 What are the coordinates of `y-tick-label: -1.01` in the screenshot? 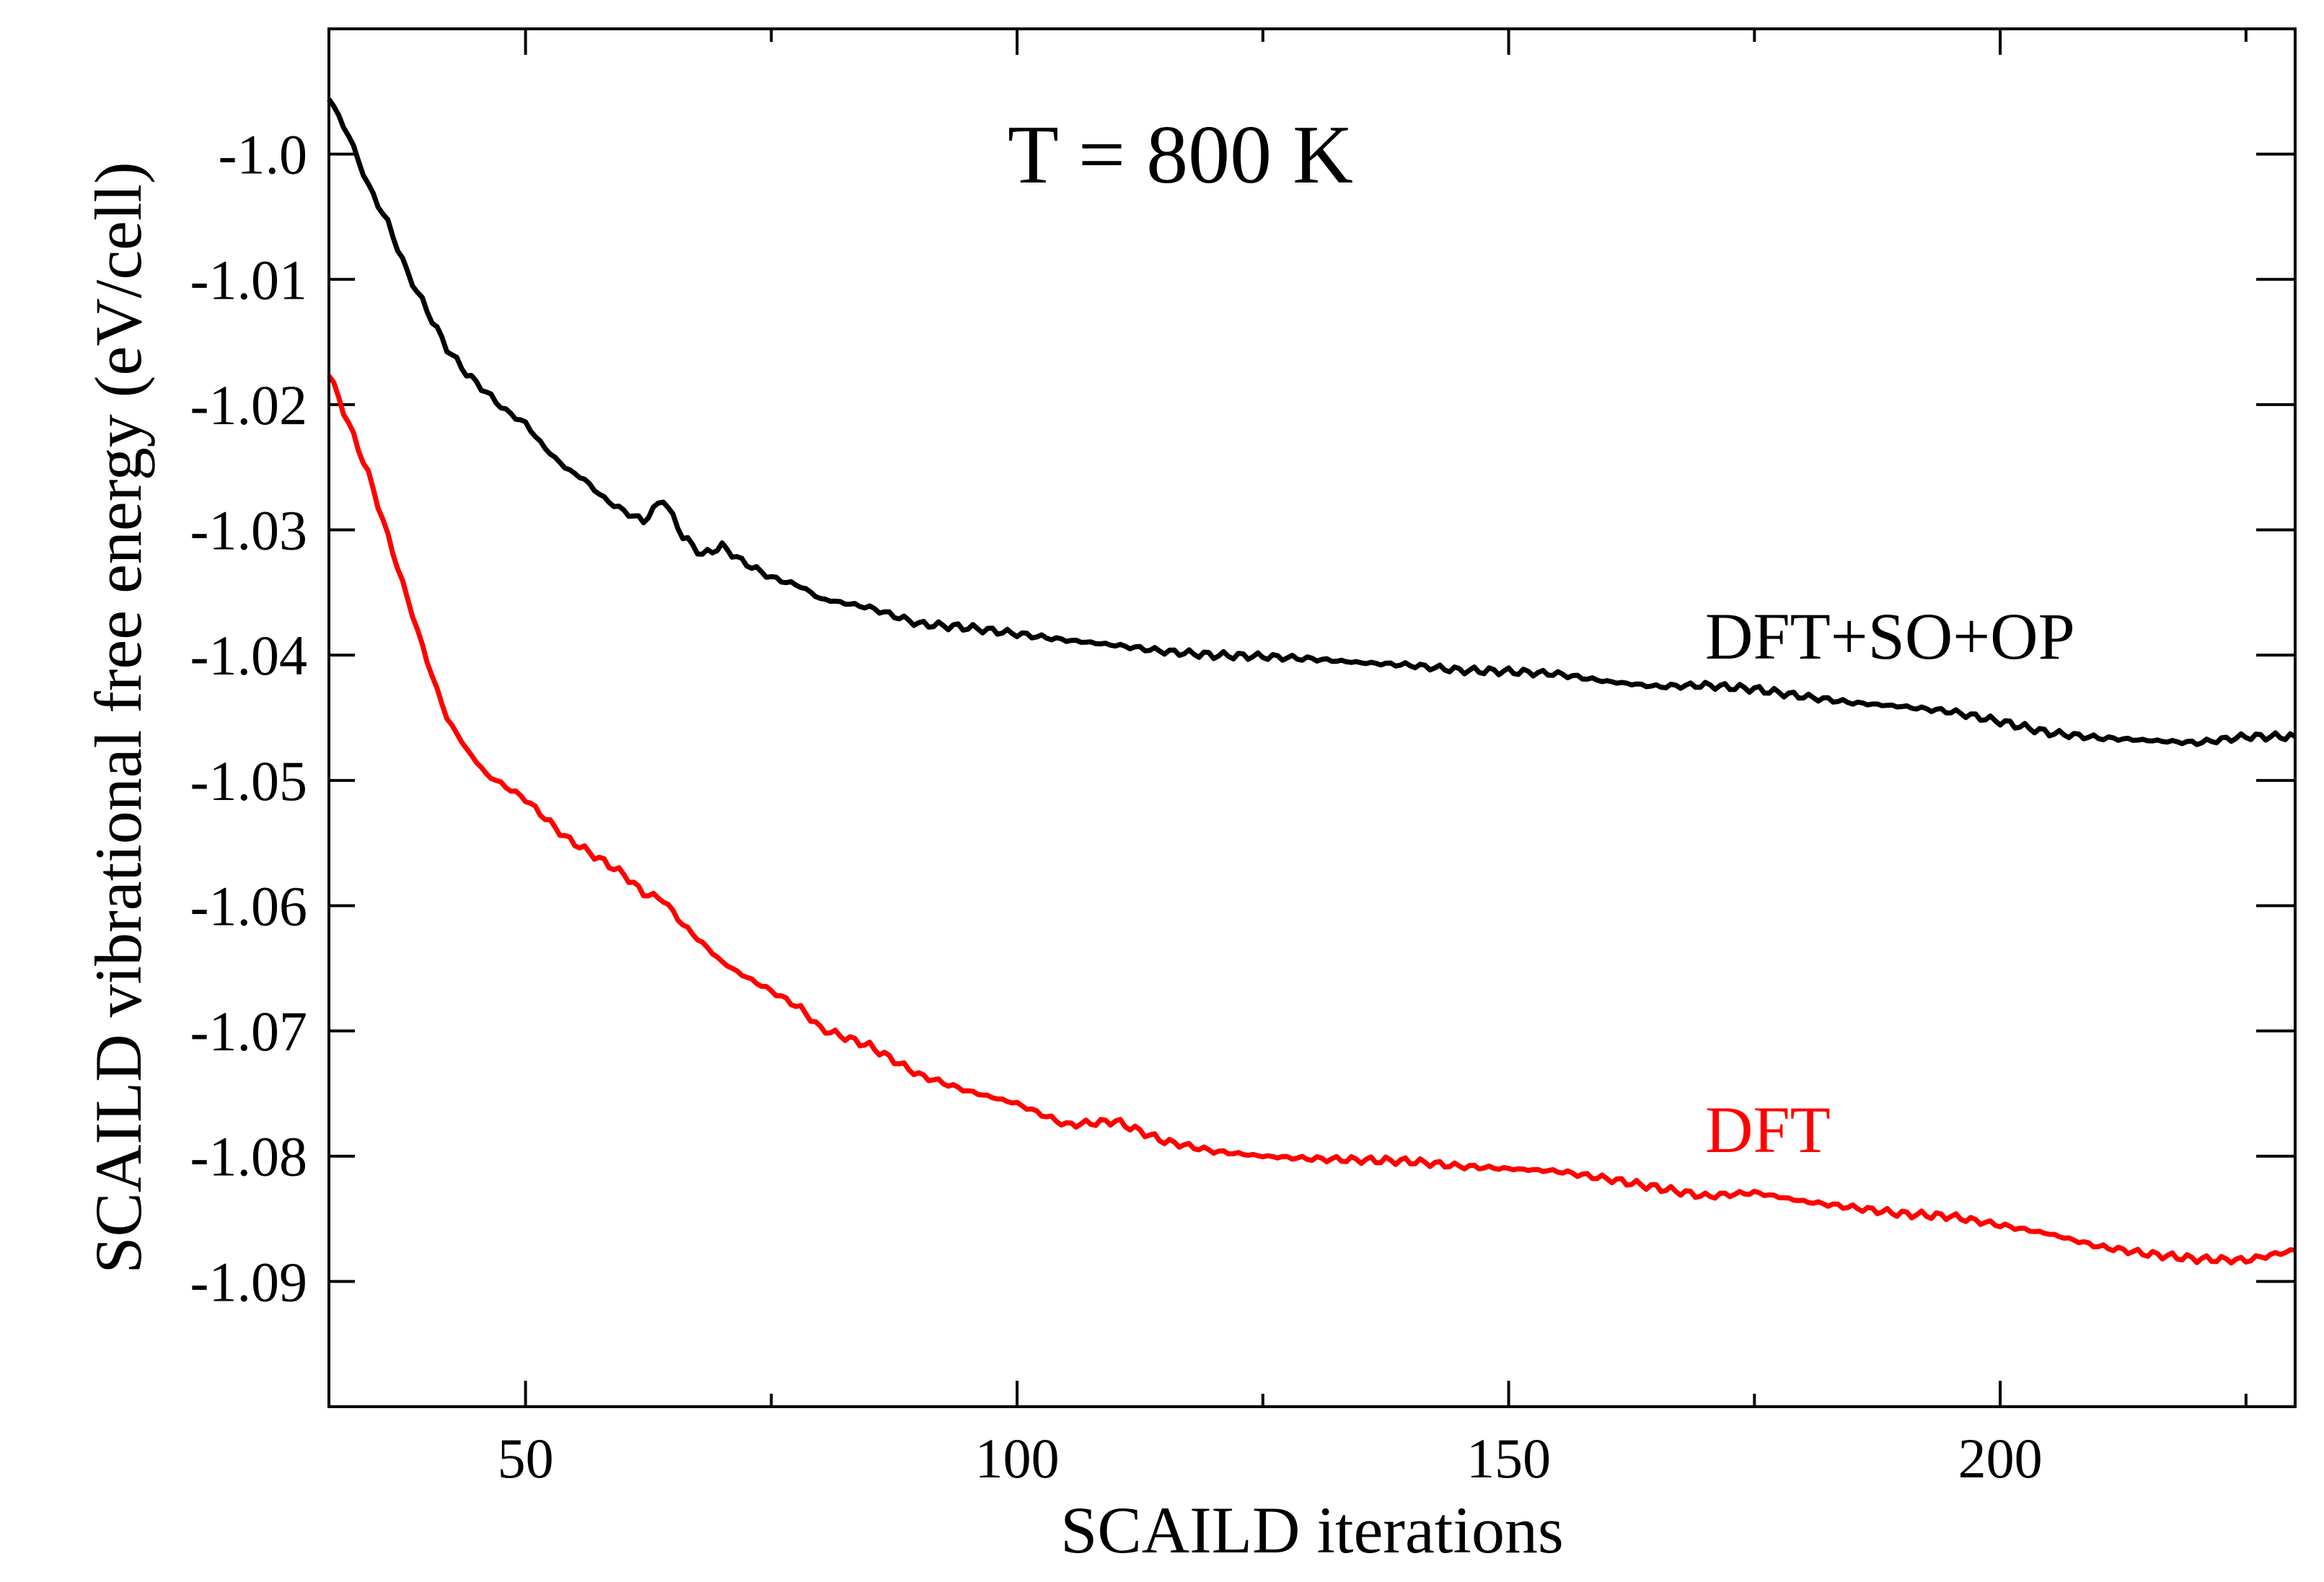 It's located at (248, 279).